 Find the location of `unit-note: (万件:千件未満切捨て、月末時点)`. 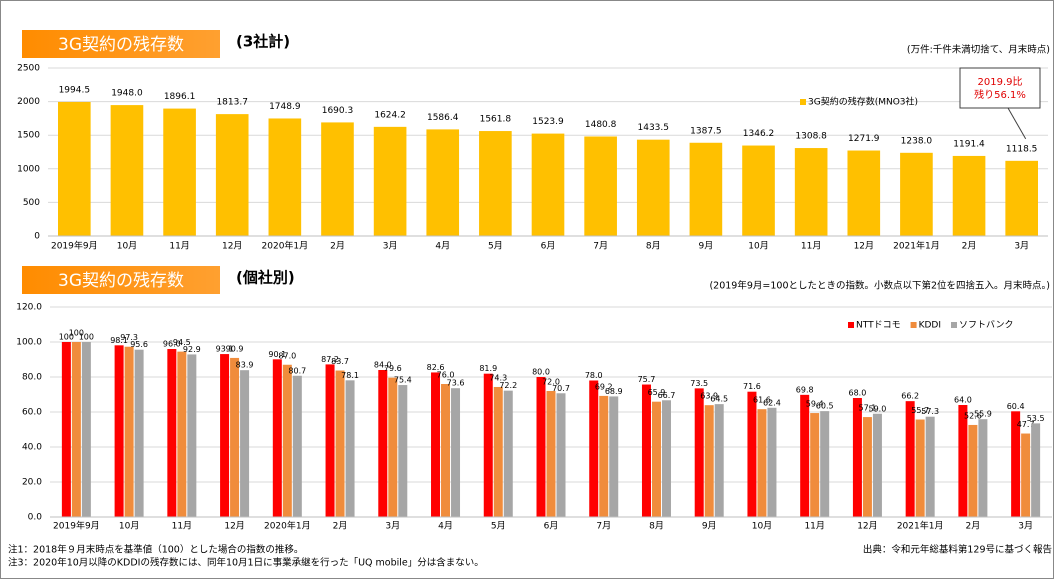

unit-note: (万件:千件未満切捨て、月末時点) is located at coordinates (978, 50).